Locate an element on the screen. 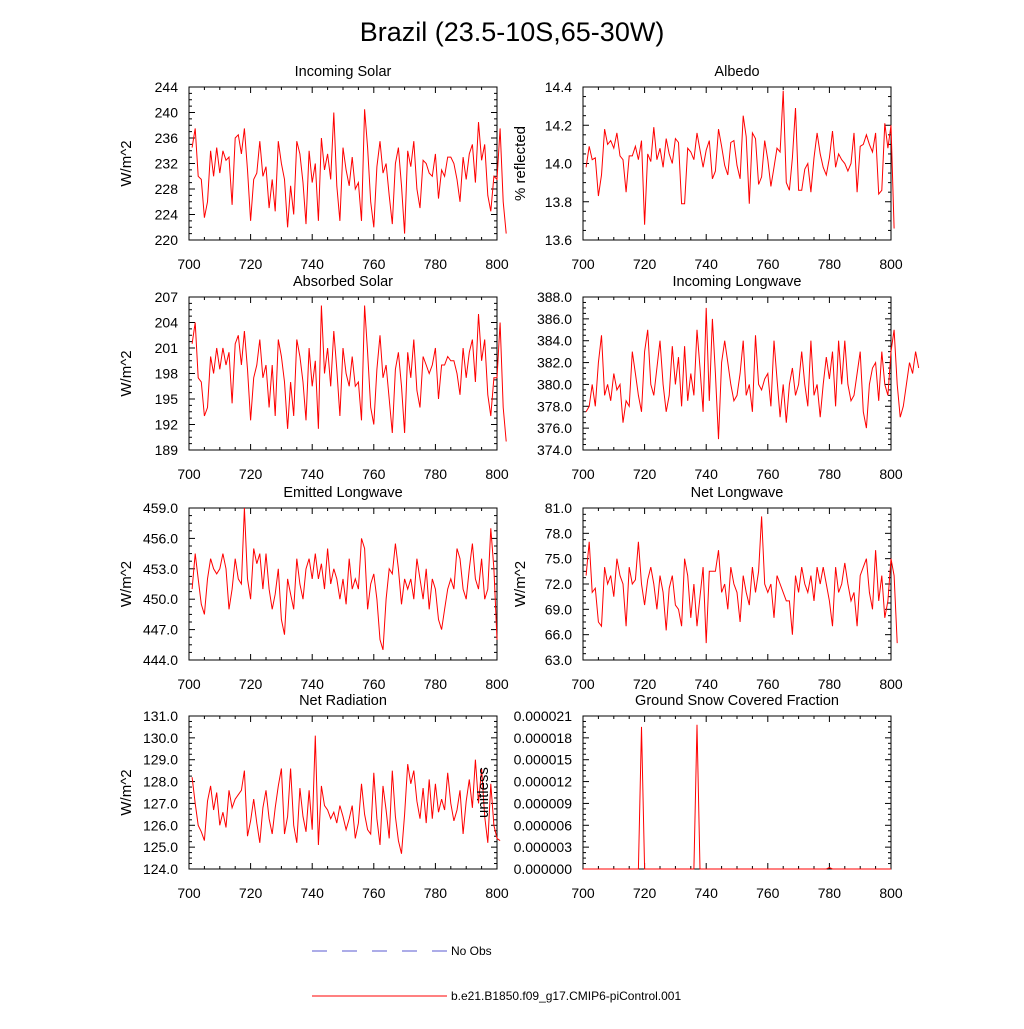 Image resolution: width=1024 pixels, height=1029 pixels. panel-title: Net Radiation is located at coordinates (343, 701).